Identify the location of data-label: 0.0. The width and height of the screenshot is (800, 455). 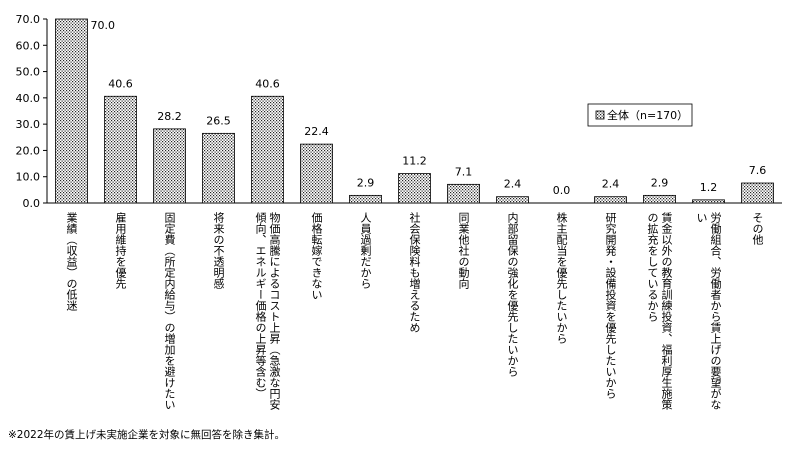
(562, 190).